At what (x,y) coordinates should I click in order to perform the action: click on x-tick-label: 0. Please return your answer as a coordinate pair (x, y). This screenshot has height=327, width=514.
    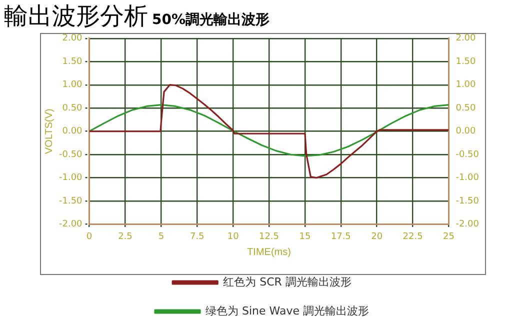
    Looking at the image, I should click on (89, 237).